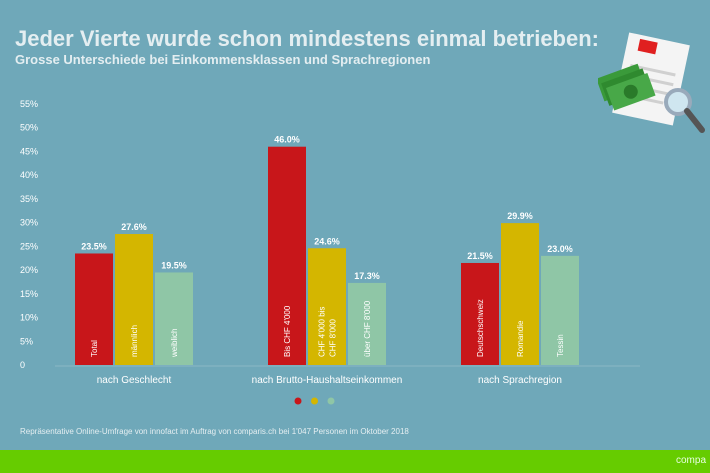  I want to click on bar-value-label: 19.5%, so click(174, 265).